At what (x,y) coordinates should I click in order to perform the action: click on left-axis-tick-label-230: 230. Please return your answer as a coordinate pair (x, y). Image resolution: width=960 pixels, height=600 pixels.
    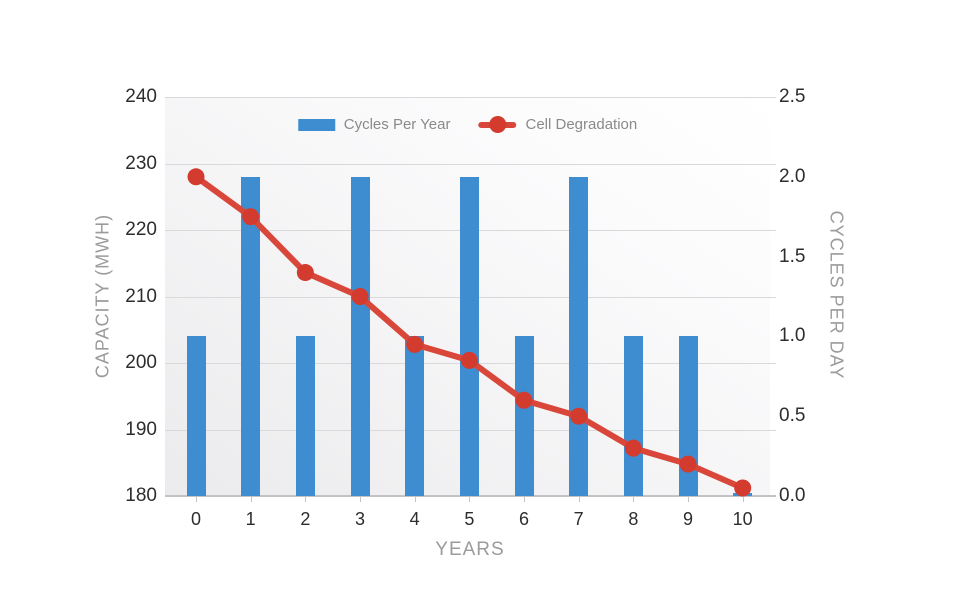
    Looking at the image, I should click on (141, 163).